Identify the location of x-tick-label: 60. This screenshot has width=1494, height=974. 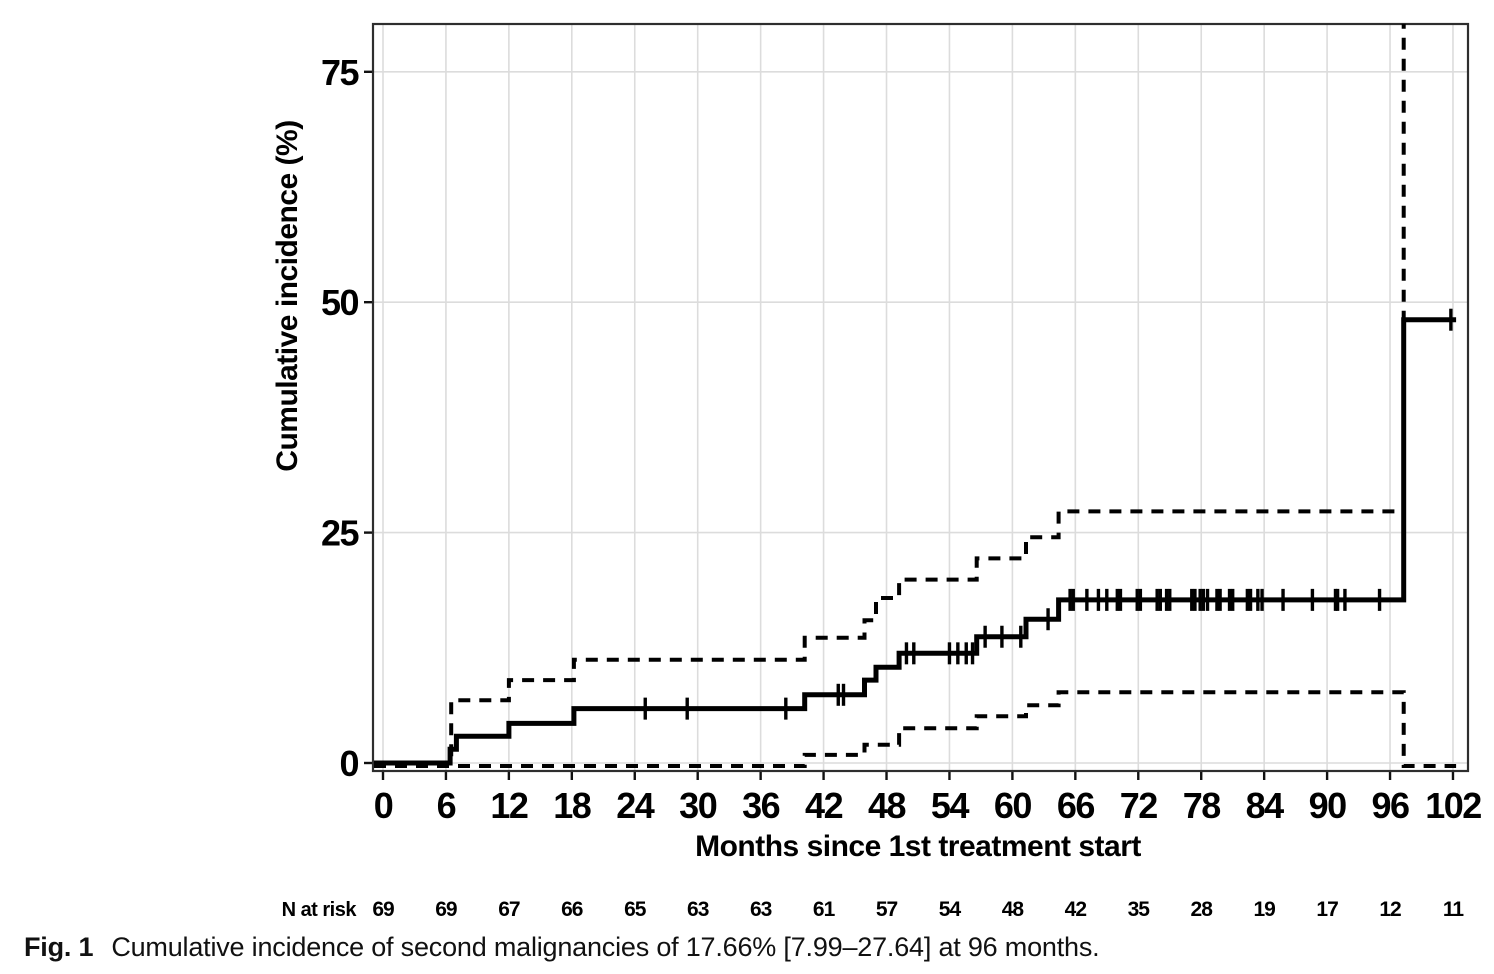
(1013, 805).